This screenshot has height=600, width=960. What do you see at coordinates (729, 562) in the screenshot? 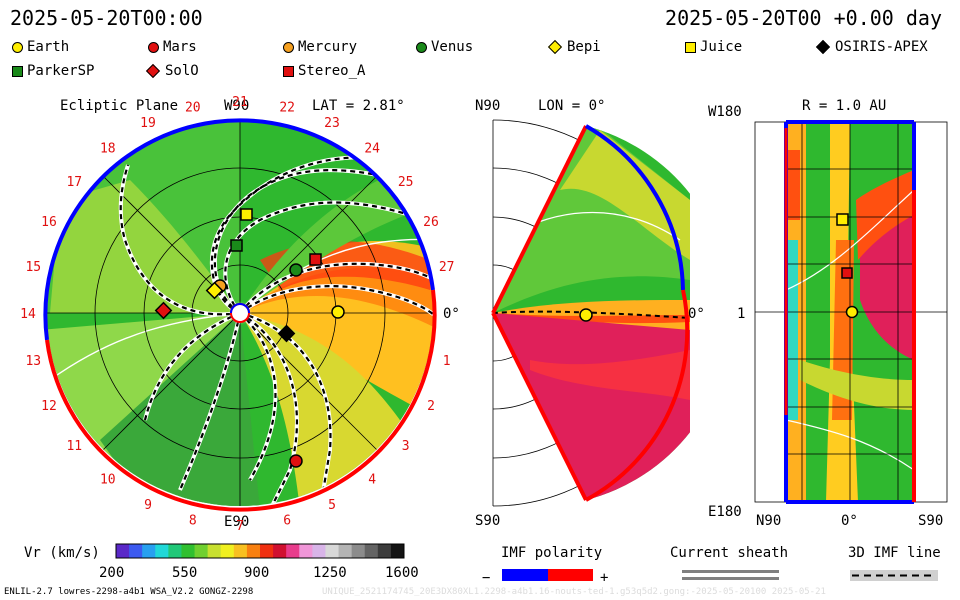
I see `current-sheath-key: Current sheath` at bounding box center [729, 562].